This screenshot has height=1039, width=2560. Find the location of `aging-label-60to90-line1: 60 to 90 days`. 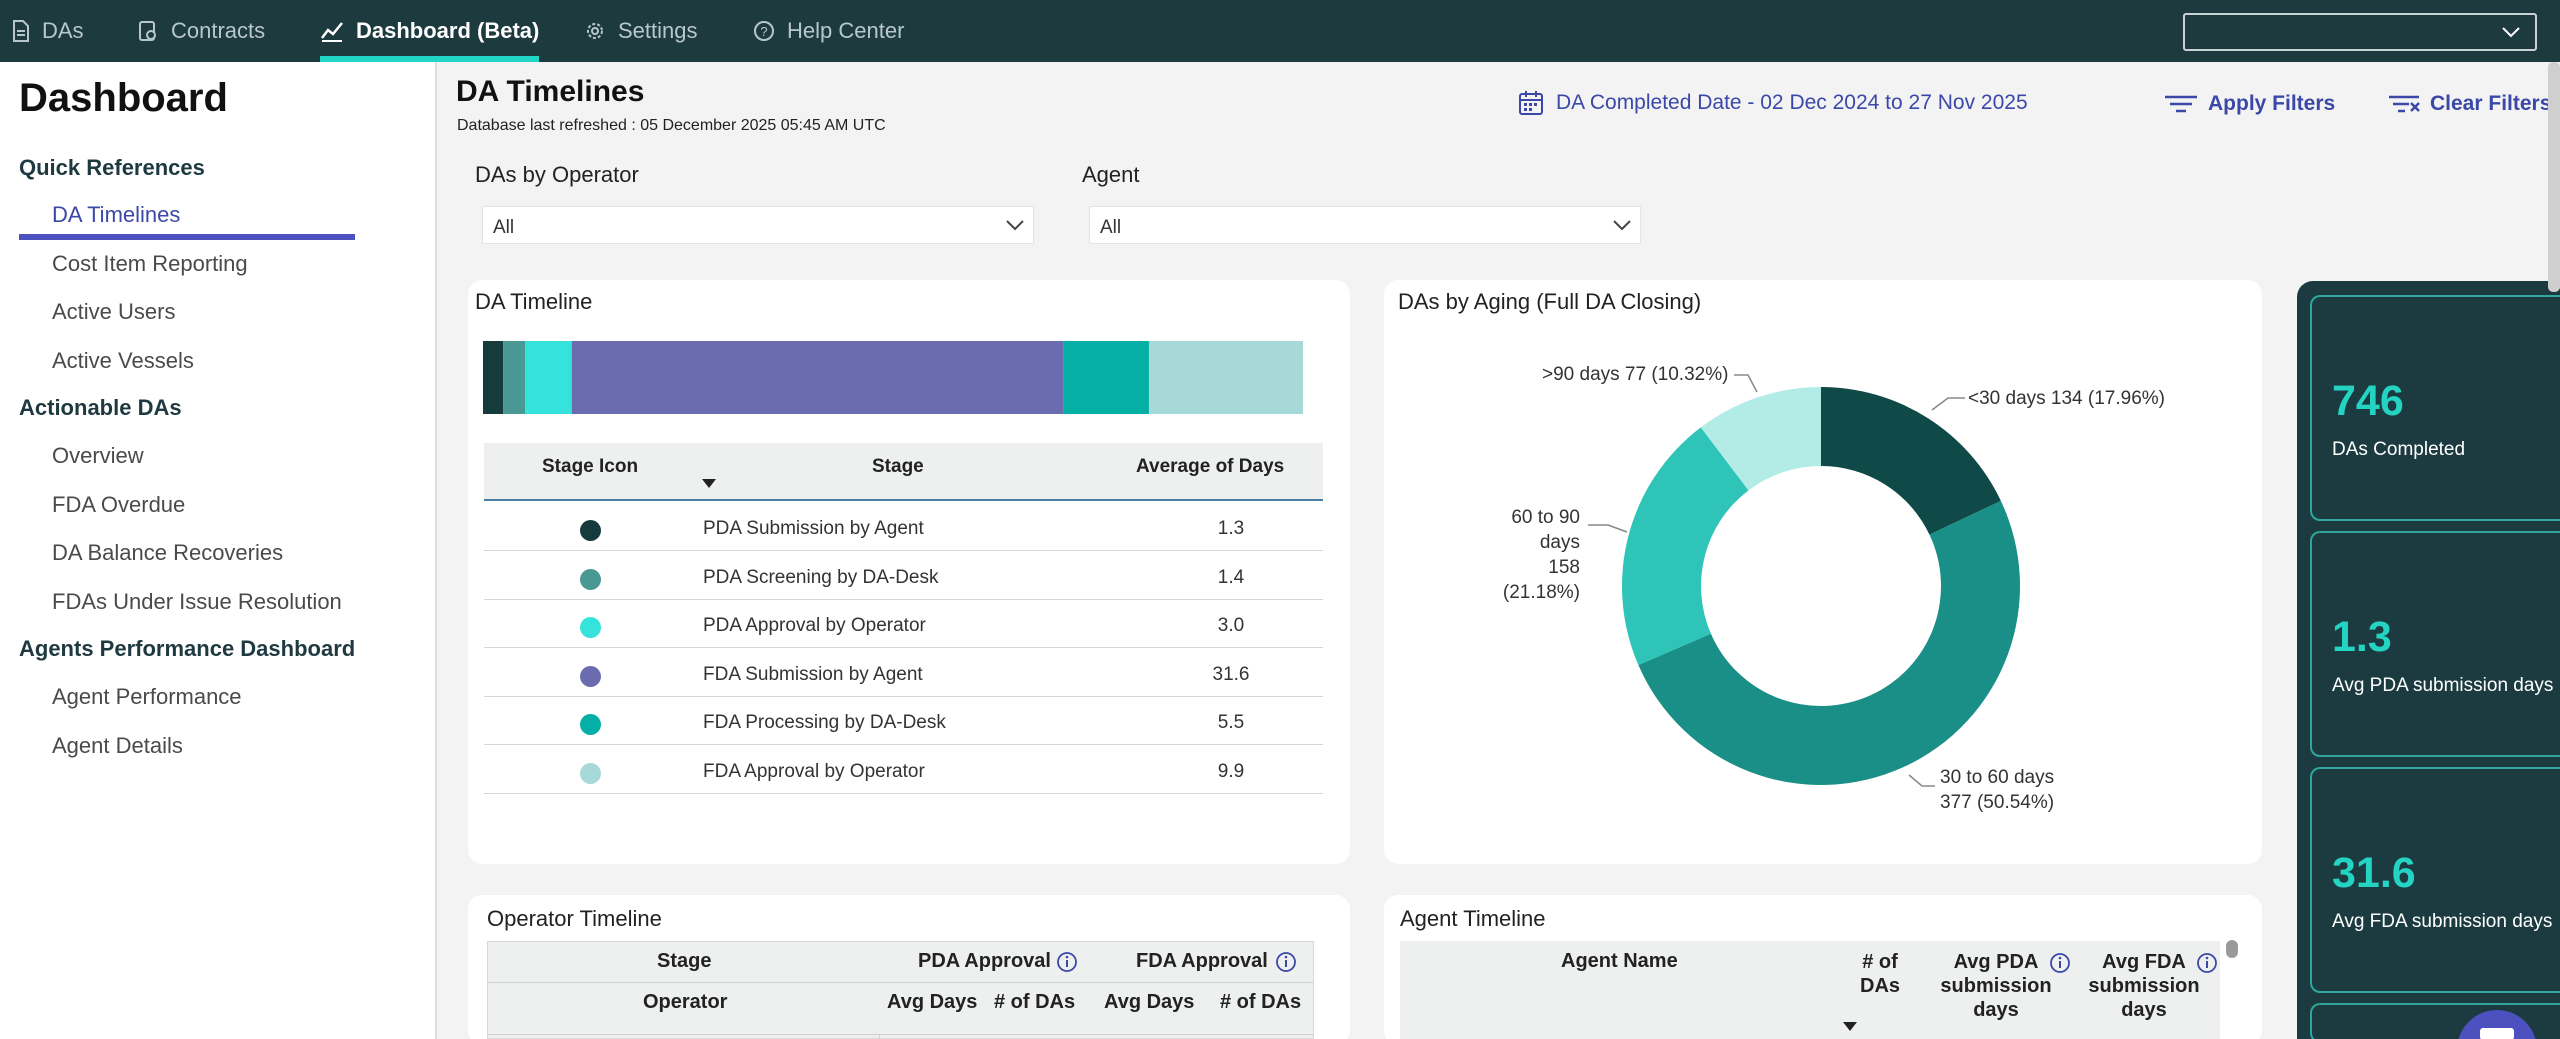

aging-label-60to90-line1: 60 to 90 days is located at coordinates (1545, 530).